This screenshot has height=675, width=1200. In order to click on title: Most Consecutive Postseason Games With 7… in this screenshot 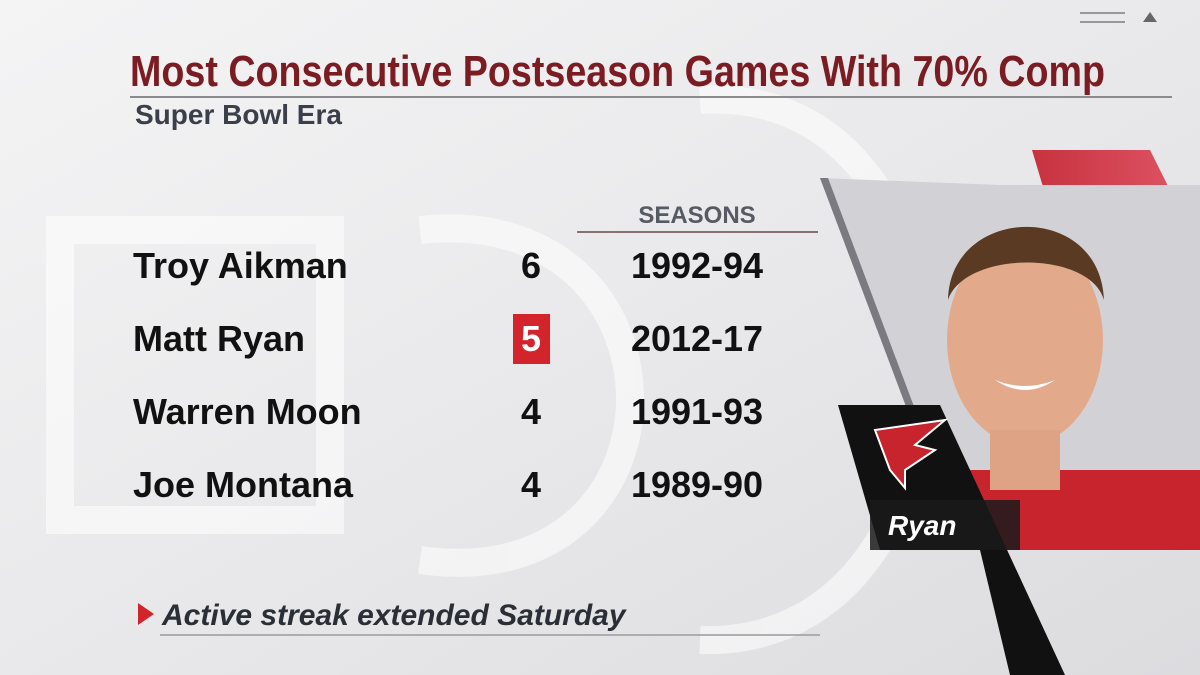, I will do `click(617, 71)`.